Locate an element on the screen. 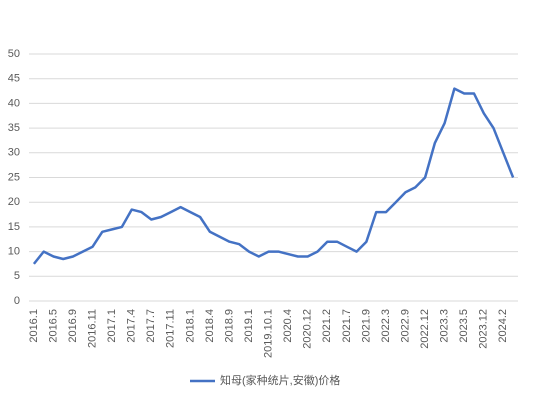  x-tick-label: 2021.9 is located at coordinates (366, 326).